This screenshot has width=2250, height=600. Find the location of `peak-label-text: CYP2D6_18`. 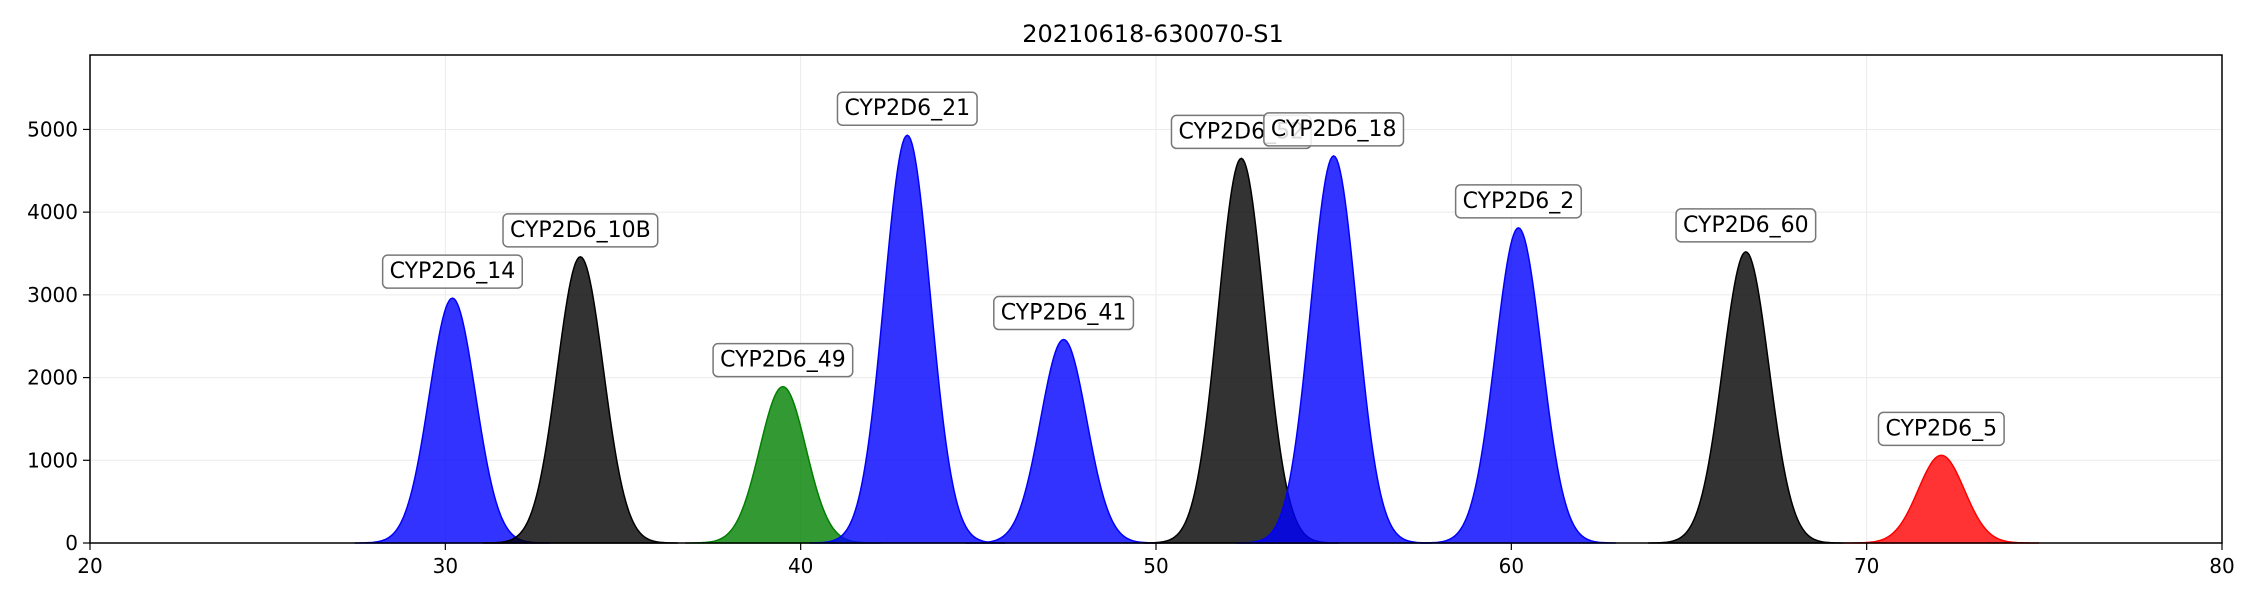

peak-label-text: CYP2D6_18 is located at coordinates (1334, 129).